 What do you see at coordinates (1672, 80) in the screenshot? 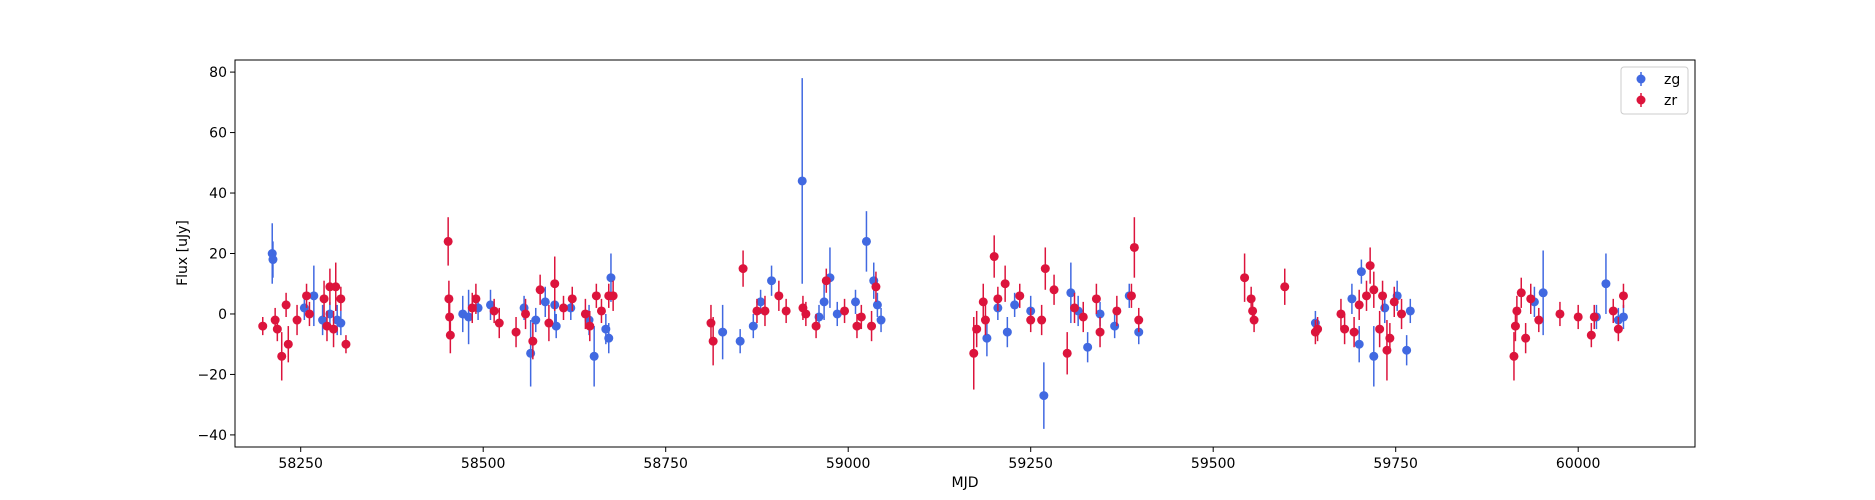
I see `legend-zg-label: zg` at bounding box center [1672, 80].